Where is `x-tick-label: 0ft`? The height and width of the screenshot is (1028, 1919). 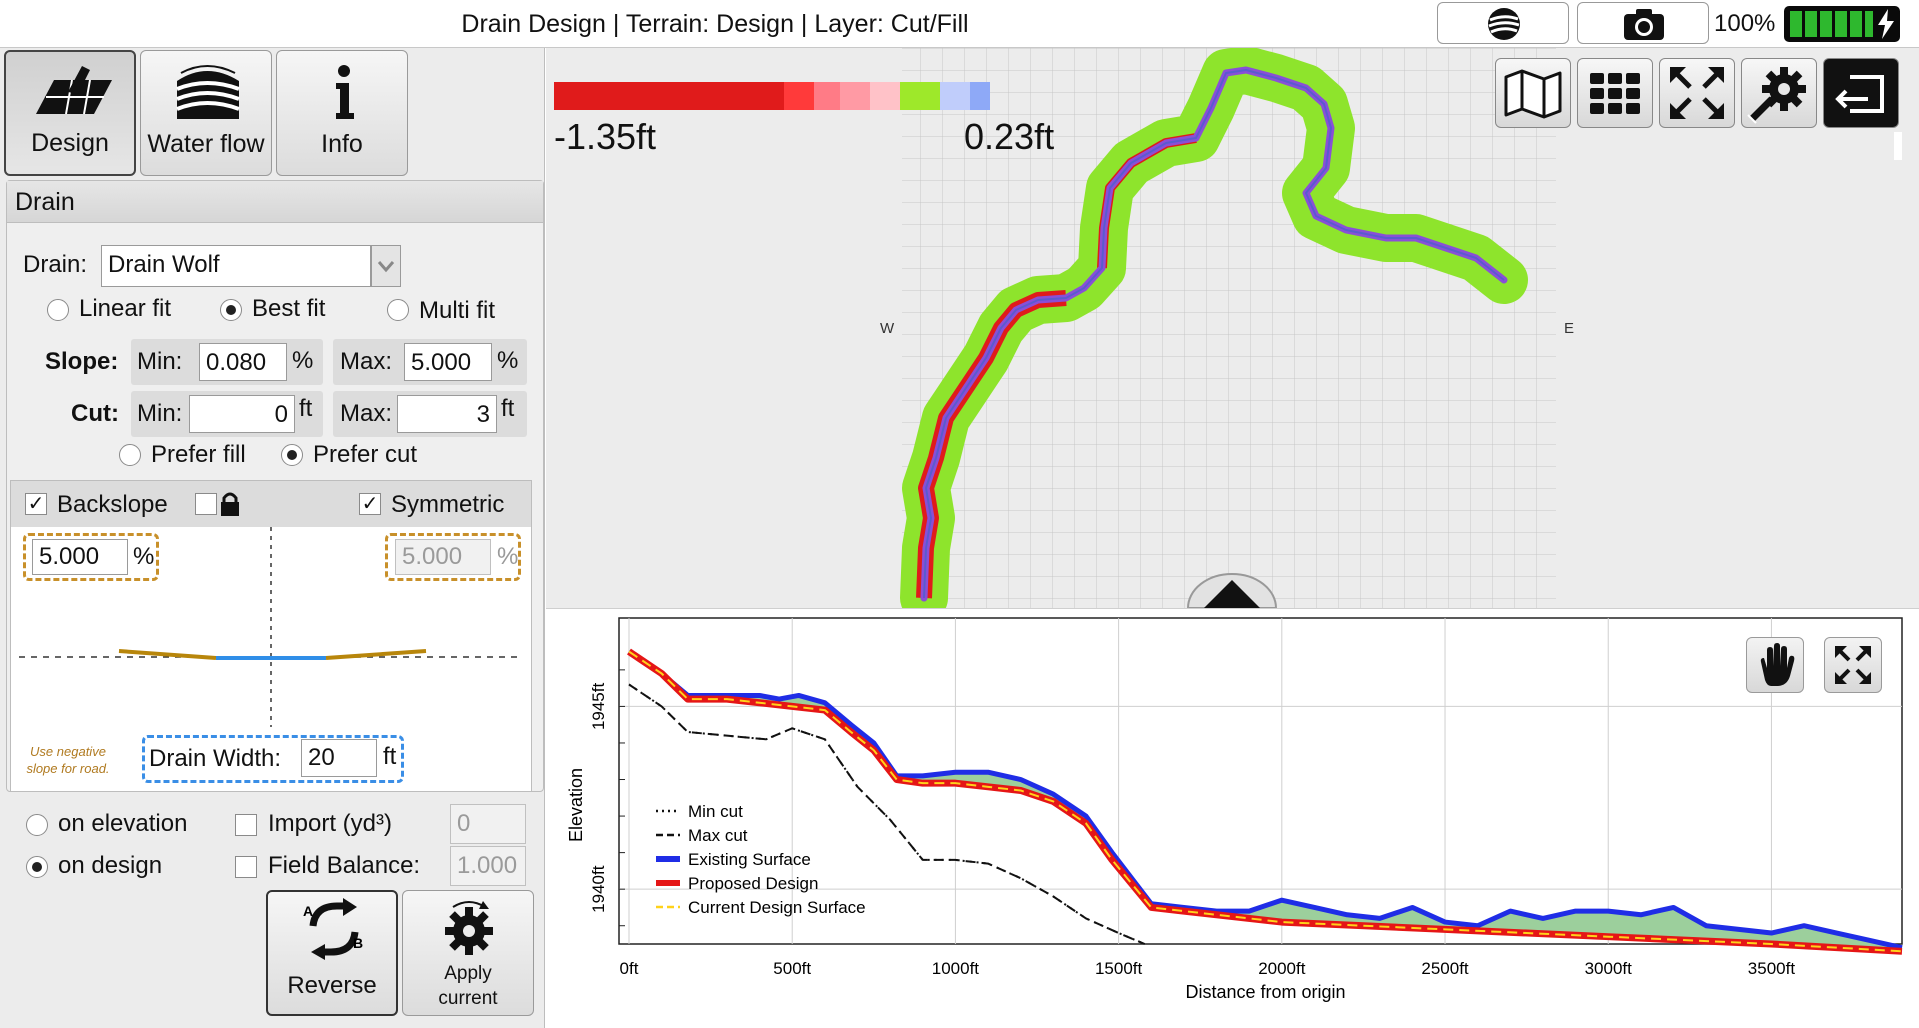 x-tick-label: 0ft is located at coordinates (629, 968).